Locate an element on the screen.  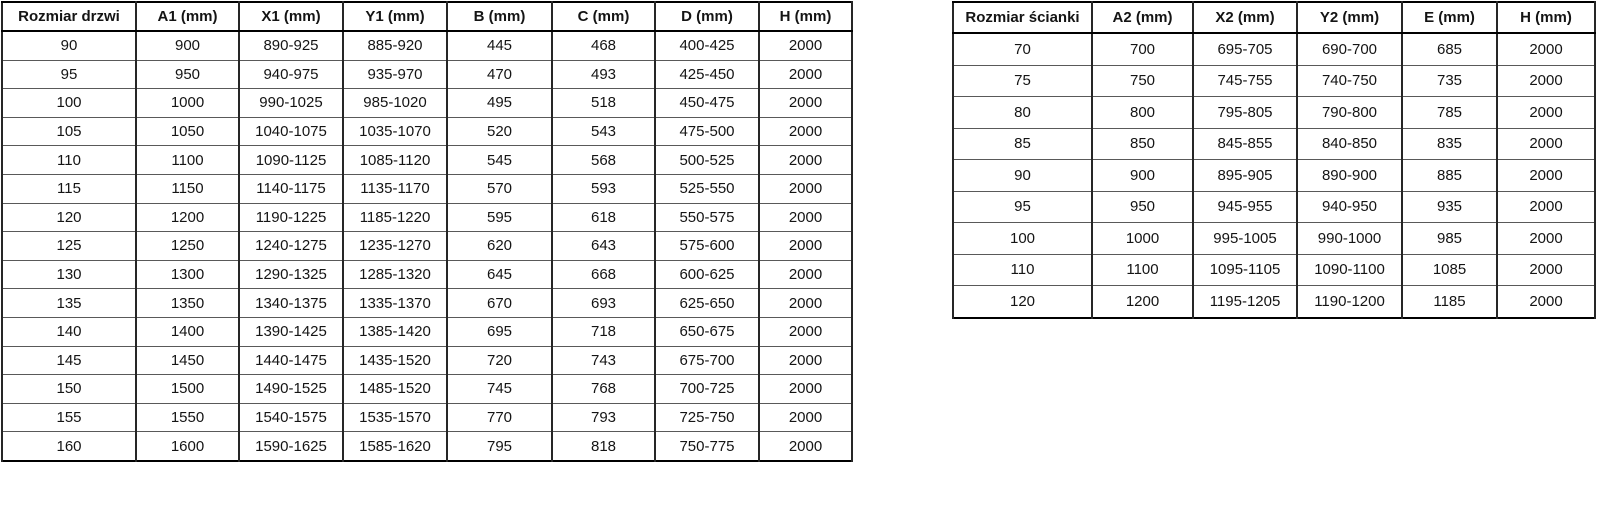
table-cell: 743 is located at coordinates (603, 360).